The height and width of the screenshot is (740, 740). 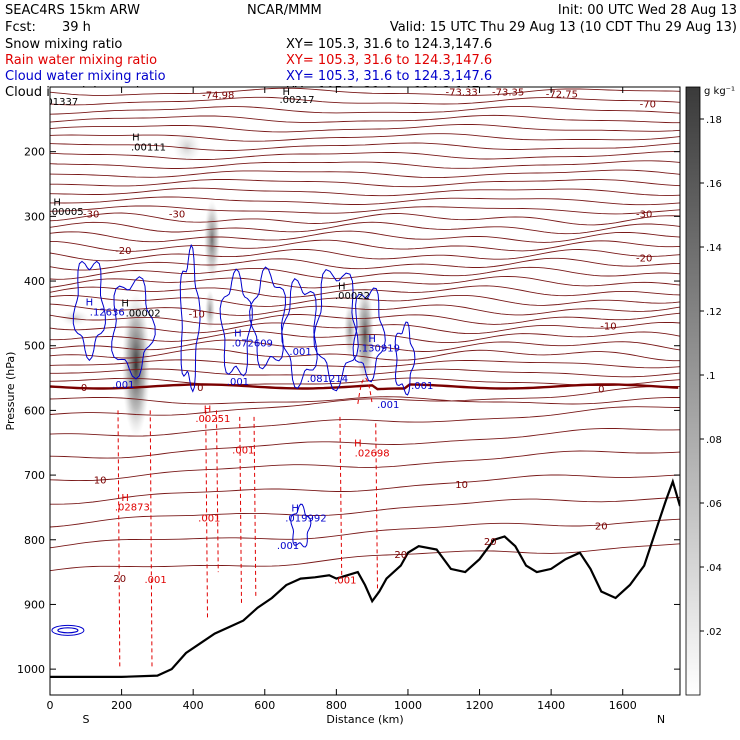 What do you see at coordinates (20, 27) in the screenshot?
I see `fcst-label: Fcst:` at bounding box center [20, 27].